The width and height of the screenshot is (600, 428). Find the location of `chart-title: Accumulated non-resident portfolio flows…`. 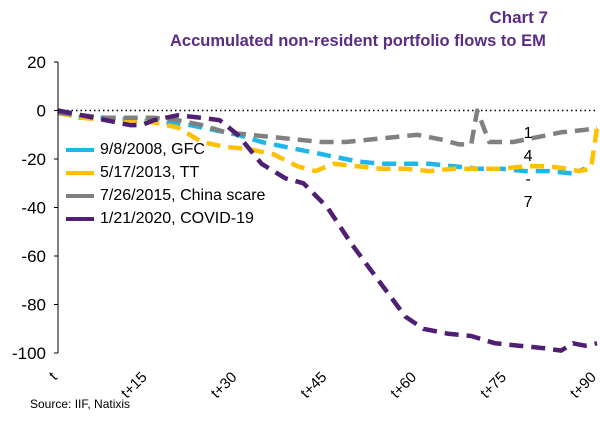

chart-title: Accumulated non-resident portfolio flows… is located at coordinates (358, 41).